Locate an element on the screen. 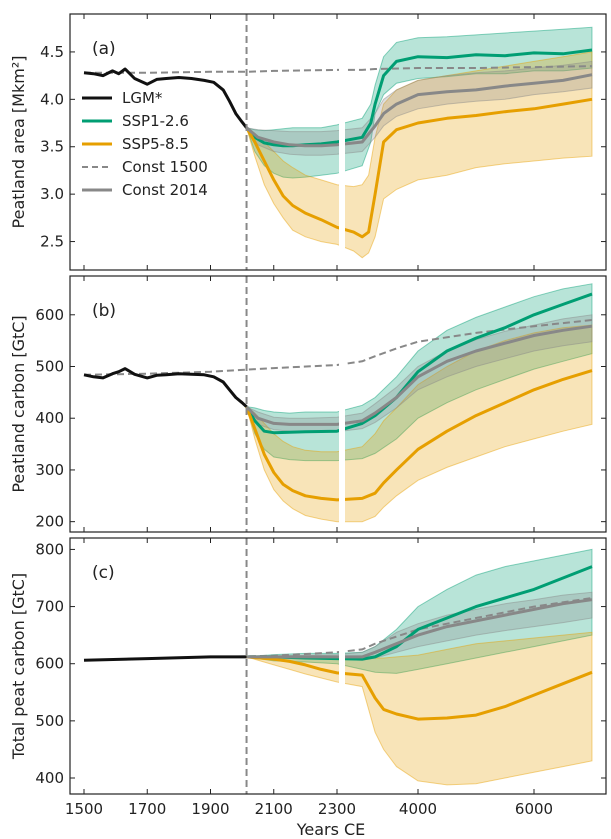 Image resolution: width=611 pixels, height=839 pixels. y-tick-label: 700 is located at coordinates (49, 607).